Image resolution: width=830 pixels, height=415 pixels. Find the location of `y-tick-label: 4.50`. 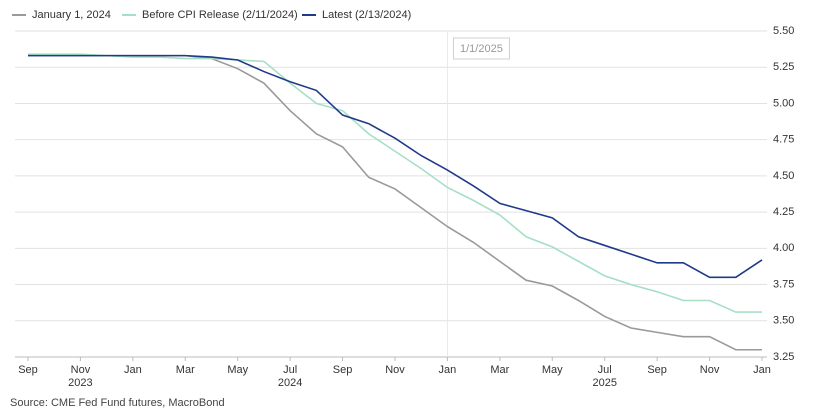

y-tick-label: 4.50 is located at coordinates (783, 176).